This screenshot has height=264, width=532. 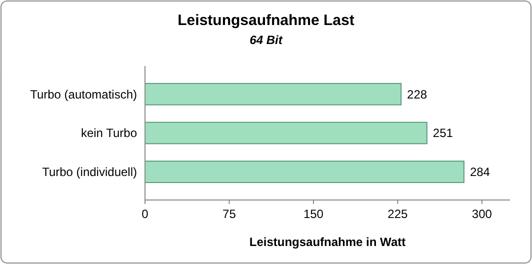 What do you see at coordinates (417, 94) in the screenshot?
I see `data-label: 228` at bounding box center [417, 94].